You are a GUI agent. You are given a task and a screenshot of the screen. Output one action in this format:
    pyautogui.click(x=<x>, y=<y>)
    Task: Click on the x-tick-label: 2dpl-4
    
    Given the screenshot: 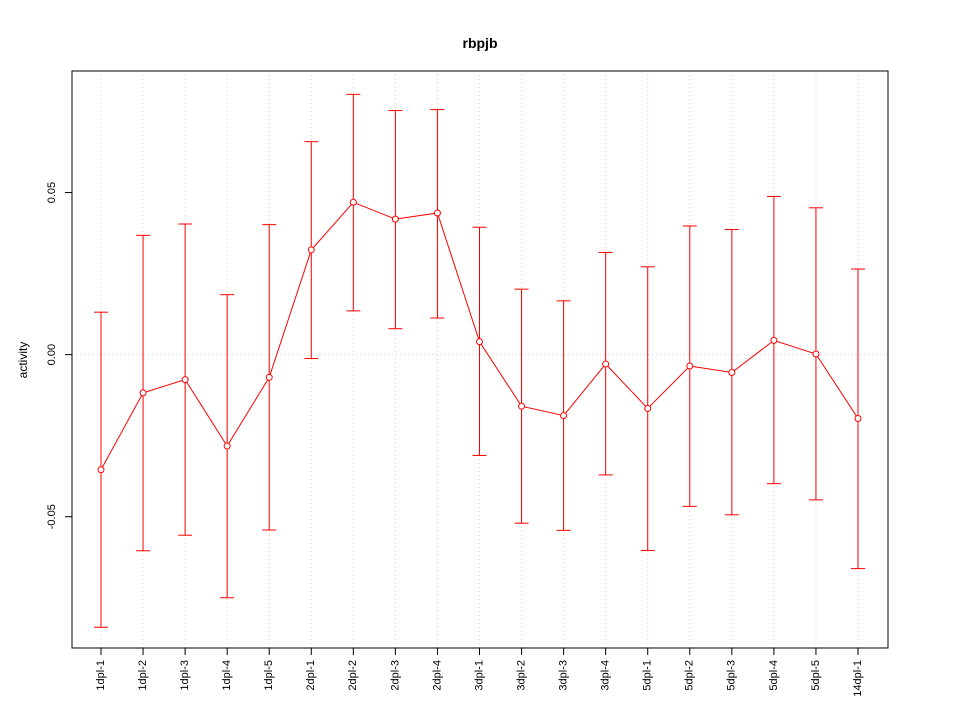 What is the action you would take?
    pyautogui.click(x=437, y=675)
    